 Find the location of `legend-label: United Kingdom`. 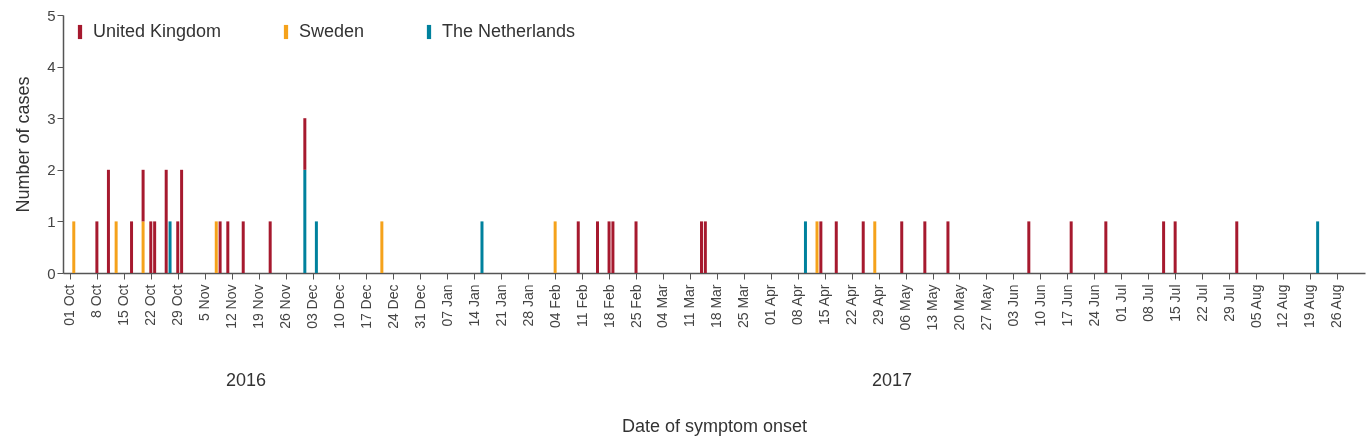

legend-label: United Kingdom is located at coordinates (157, 31).